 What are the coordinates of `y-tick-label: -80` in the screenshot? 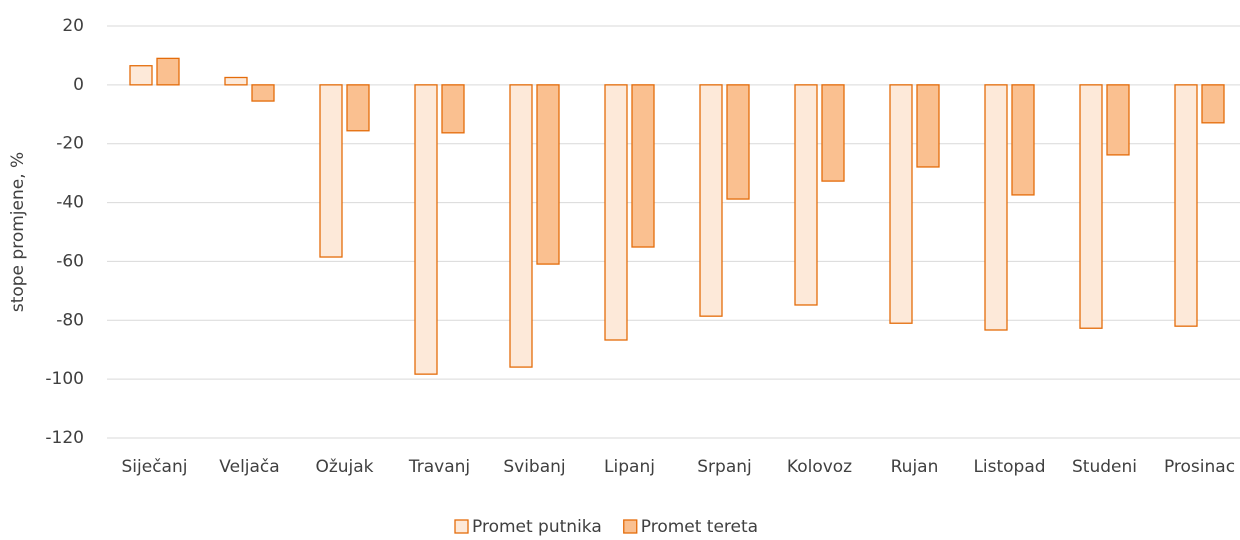 It's located at (70, 320).